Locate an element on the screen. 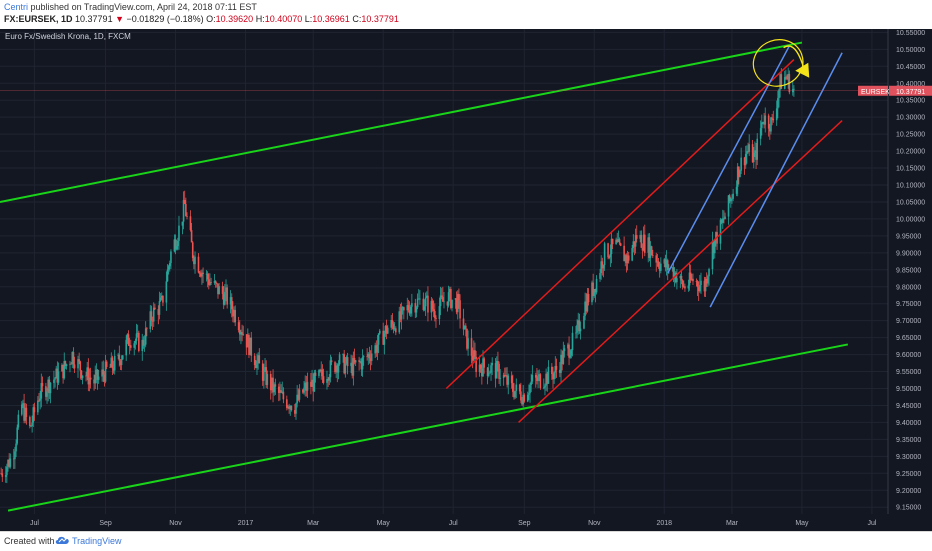 Image resolution: width=932 pixels, height=551 pixels. y-tick-label: 9.15000 is located at coordinates (908, 508).